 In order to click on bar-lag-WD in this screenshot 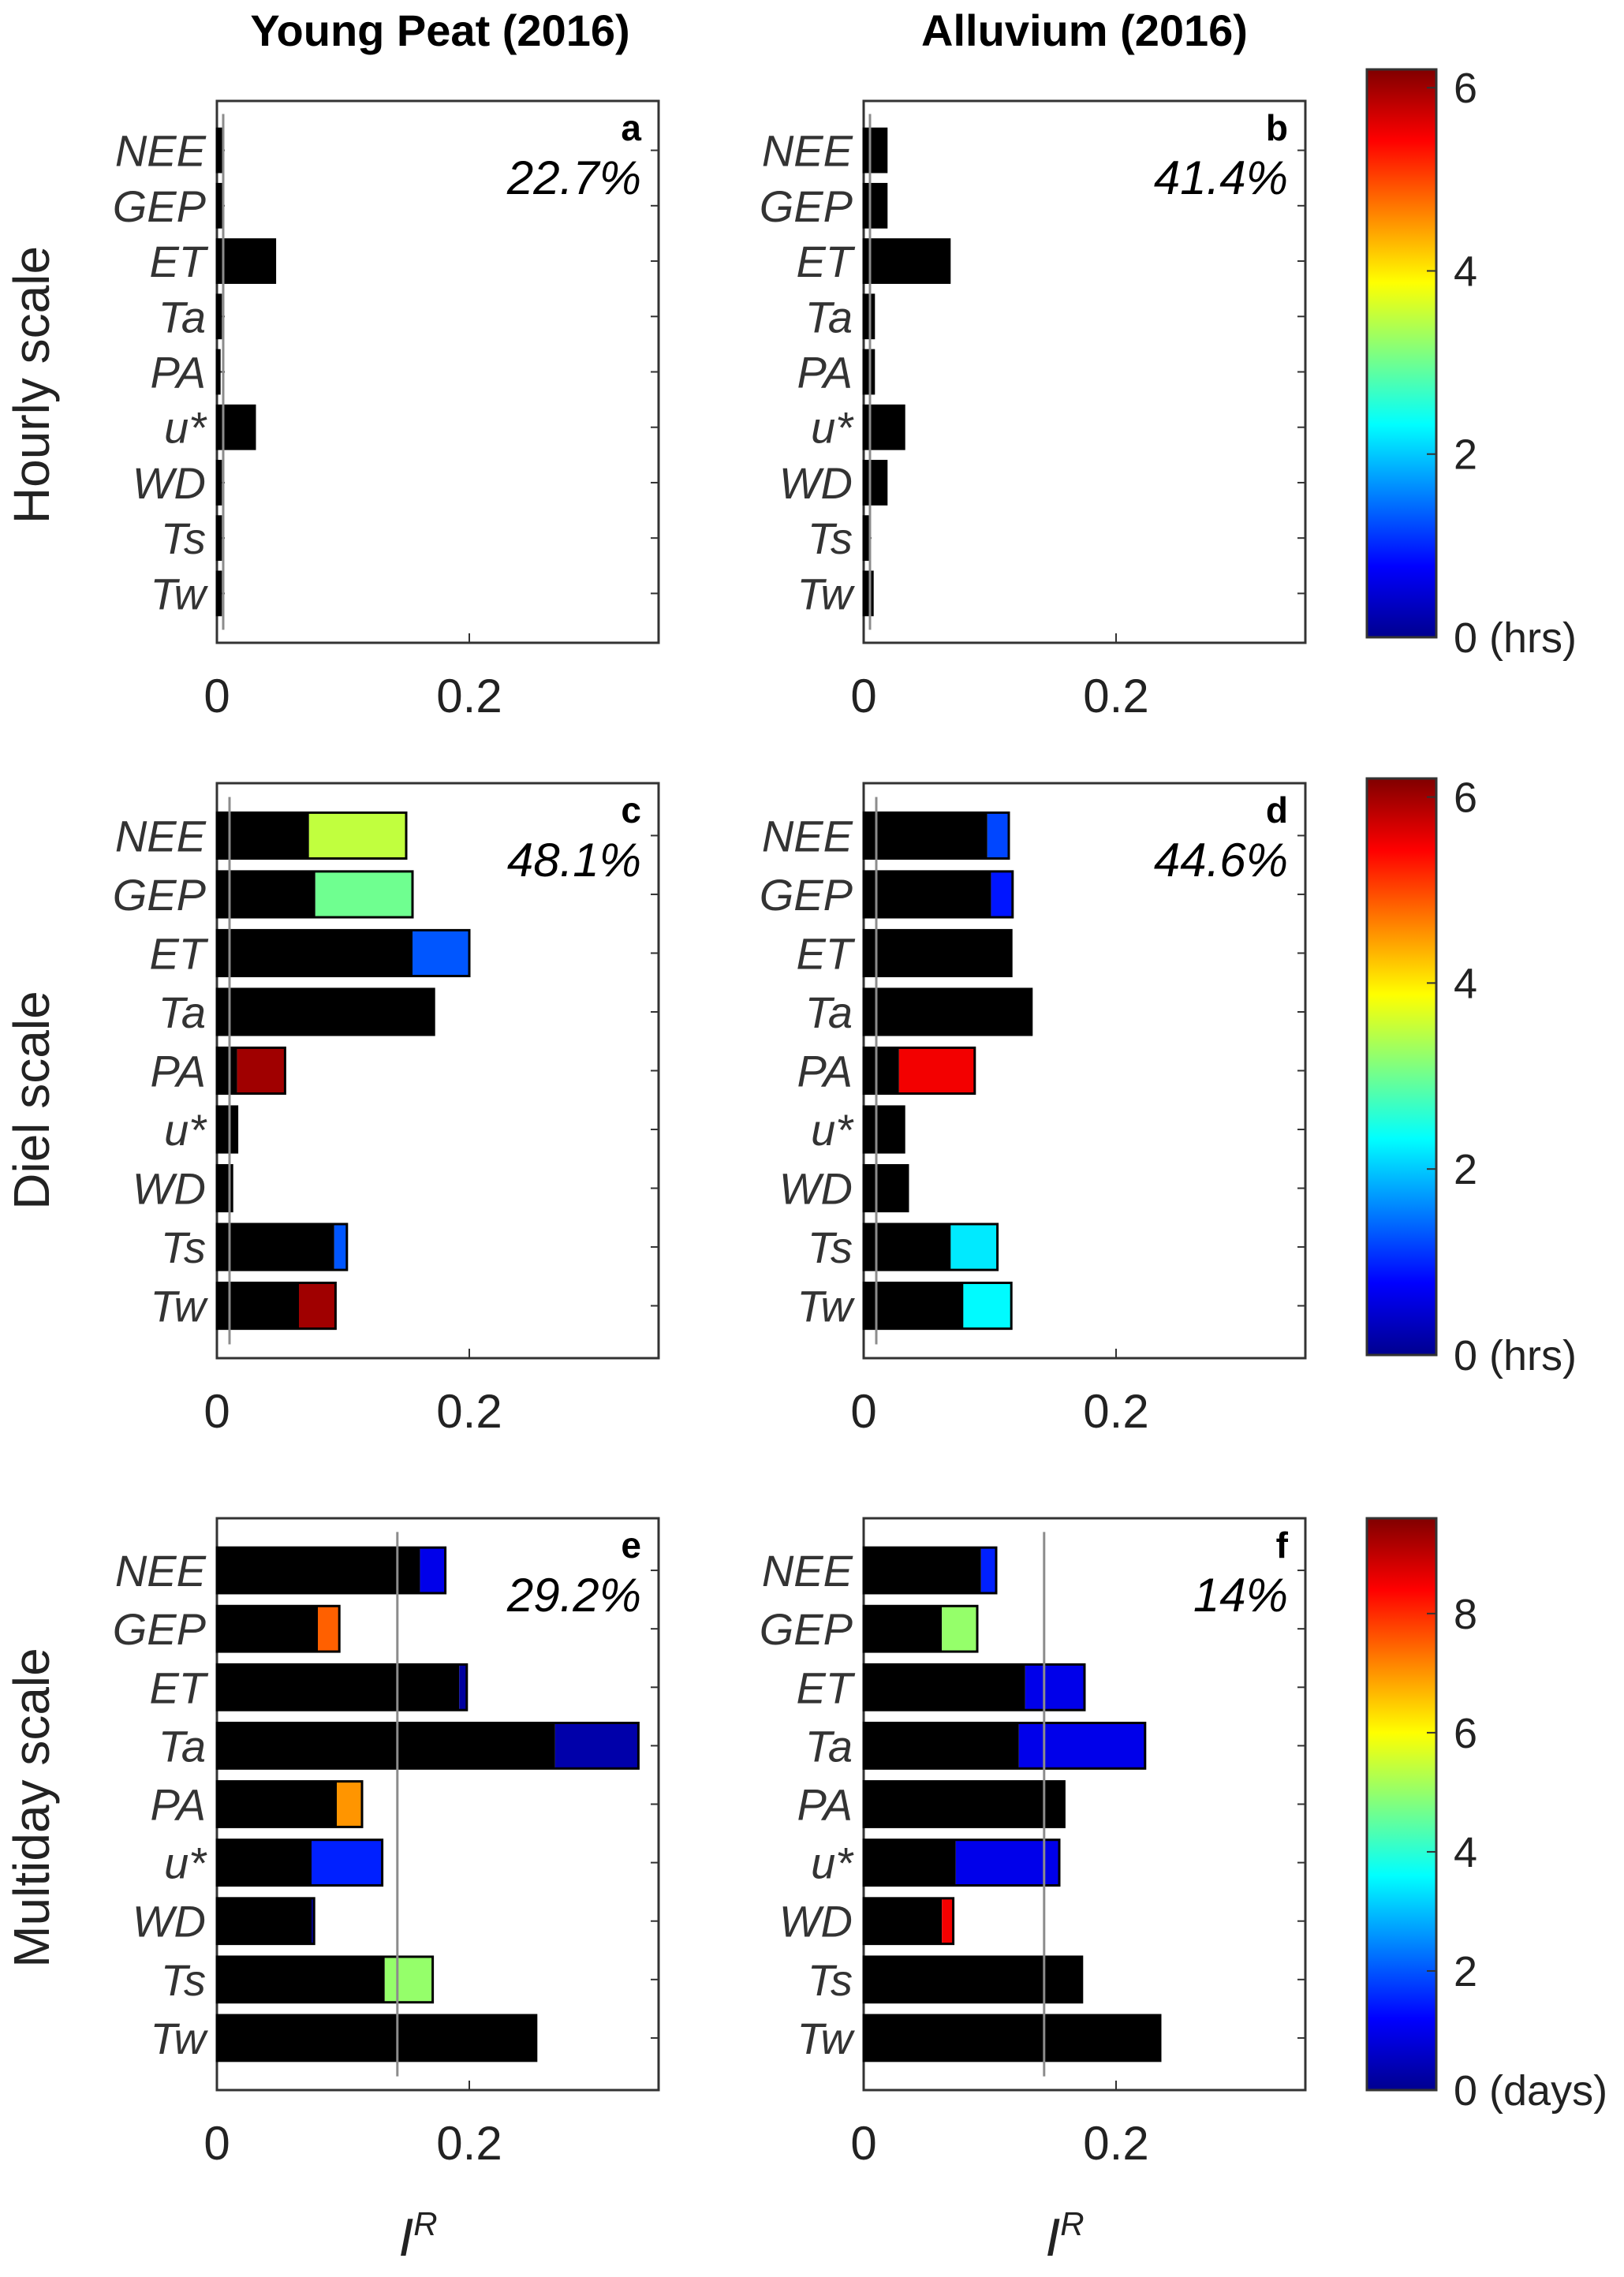, I will do `click(313, 1921)`.